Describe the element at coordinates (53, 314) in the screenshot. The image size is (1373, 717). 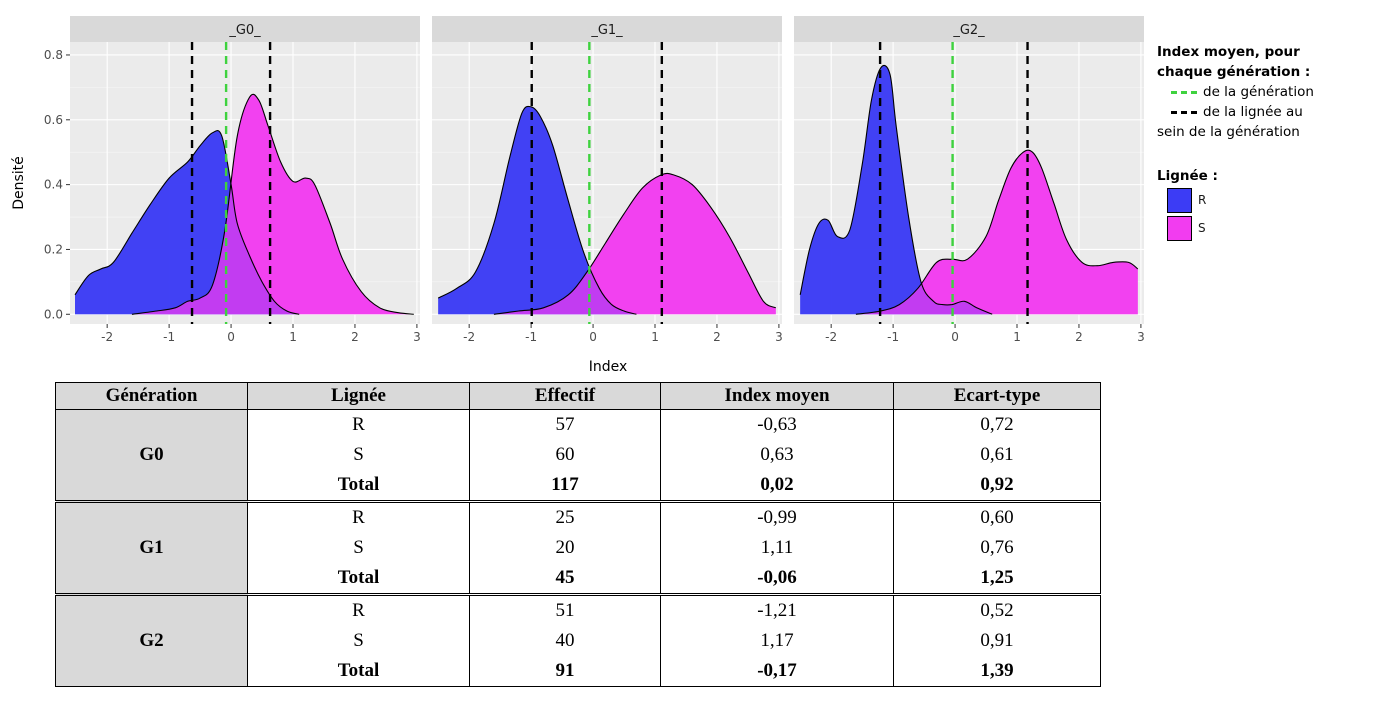
I see `y-tick-label: 0.0` at that location.